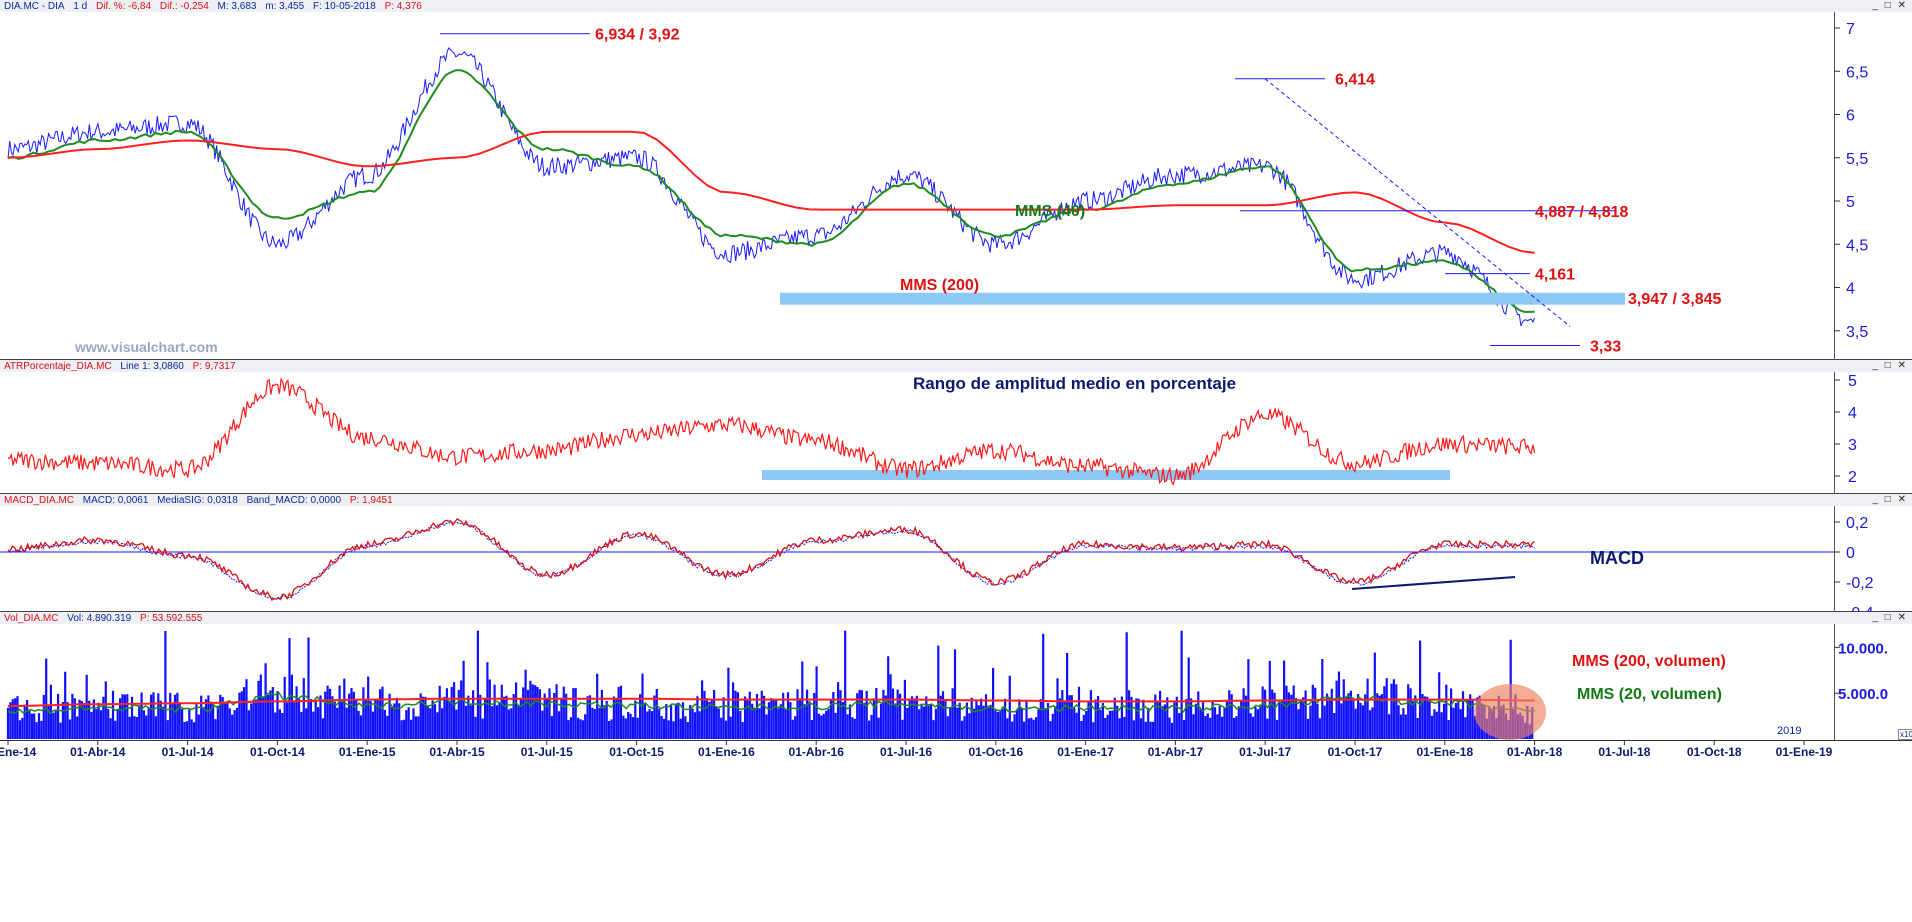 The image size is (1912, 922). Describe the element at coordinates (344, 6) in the screenshot. I see `date: F: 10-05-2018` at that location.